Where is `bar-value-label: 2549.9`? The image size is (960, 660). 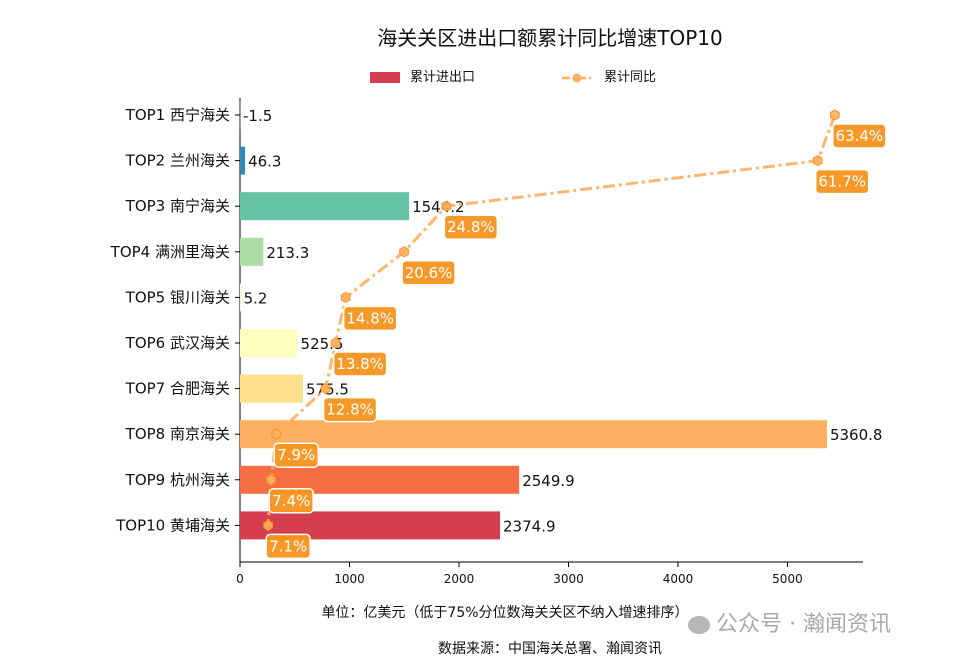
bar-value-label: 2549.9 is located at coordinates (548, 481).